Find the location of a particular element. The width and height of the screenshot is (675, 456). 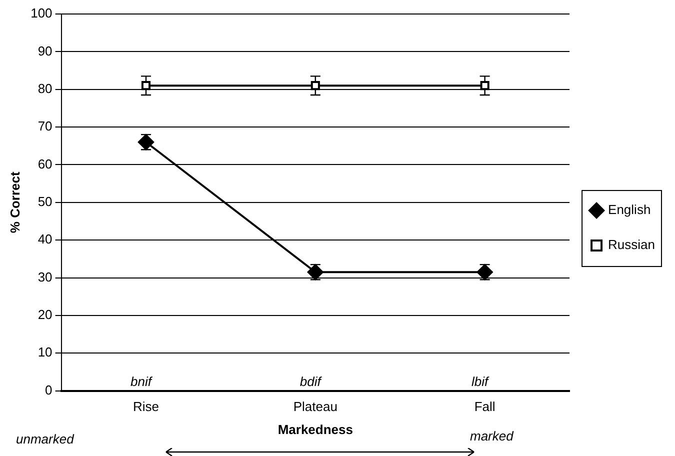

y-tick-label: 0 is located at coordinates (48, 390).